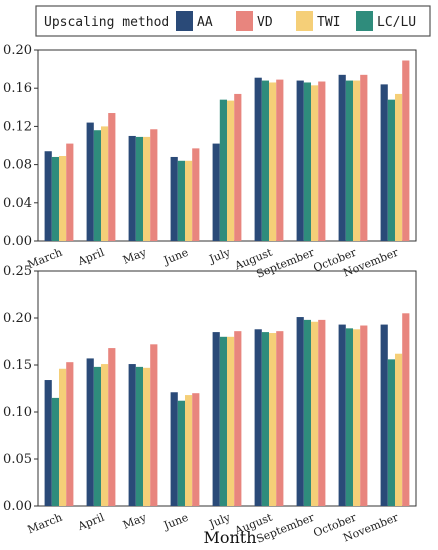  I want to click on y-tick-label: 0.08, so click(17, 165).